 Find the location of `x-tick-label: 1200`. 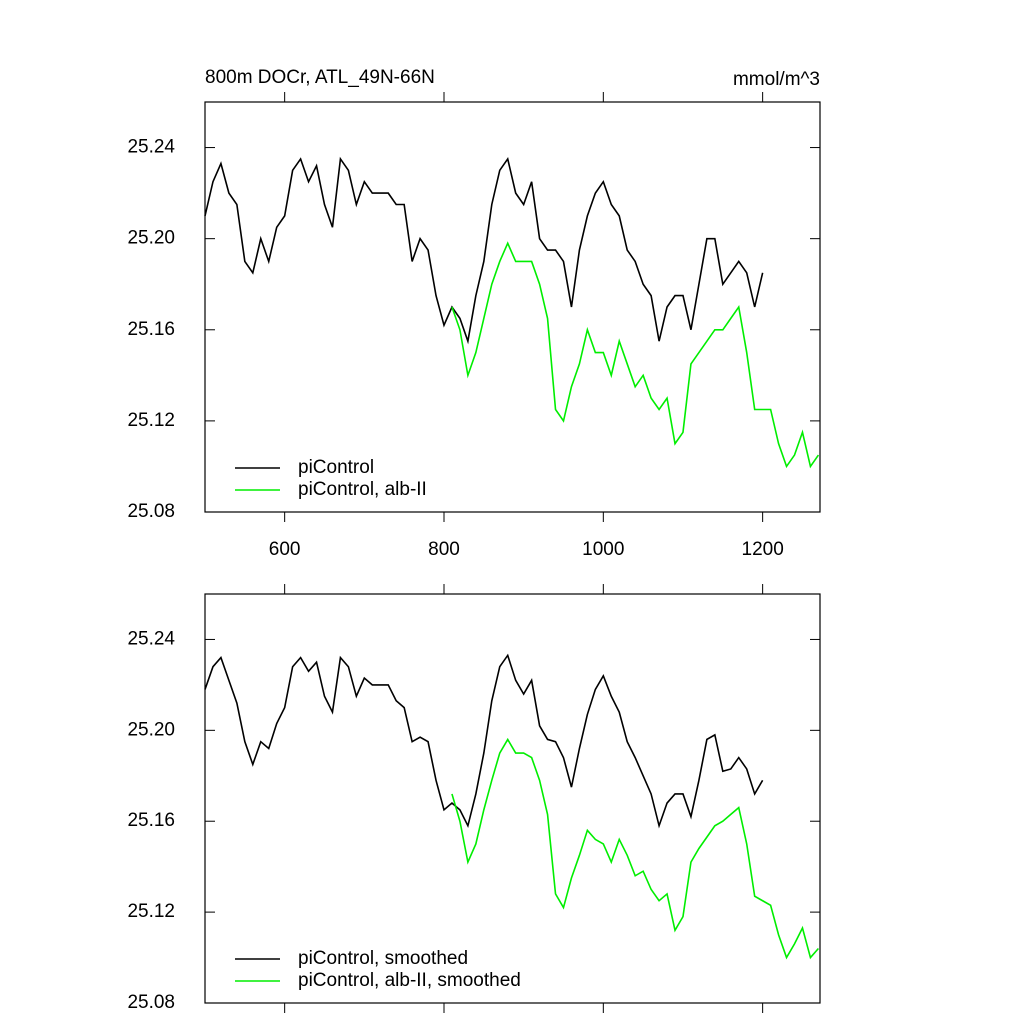

x-tick-label: 1200 is located at coordinates (763, 549).